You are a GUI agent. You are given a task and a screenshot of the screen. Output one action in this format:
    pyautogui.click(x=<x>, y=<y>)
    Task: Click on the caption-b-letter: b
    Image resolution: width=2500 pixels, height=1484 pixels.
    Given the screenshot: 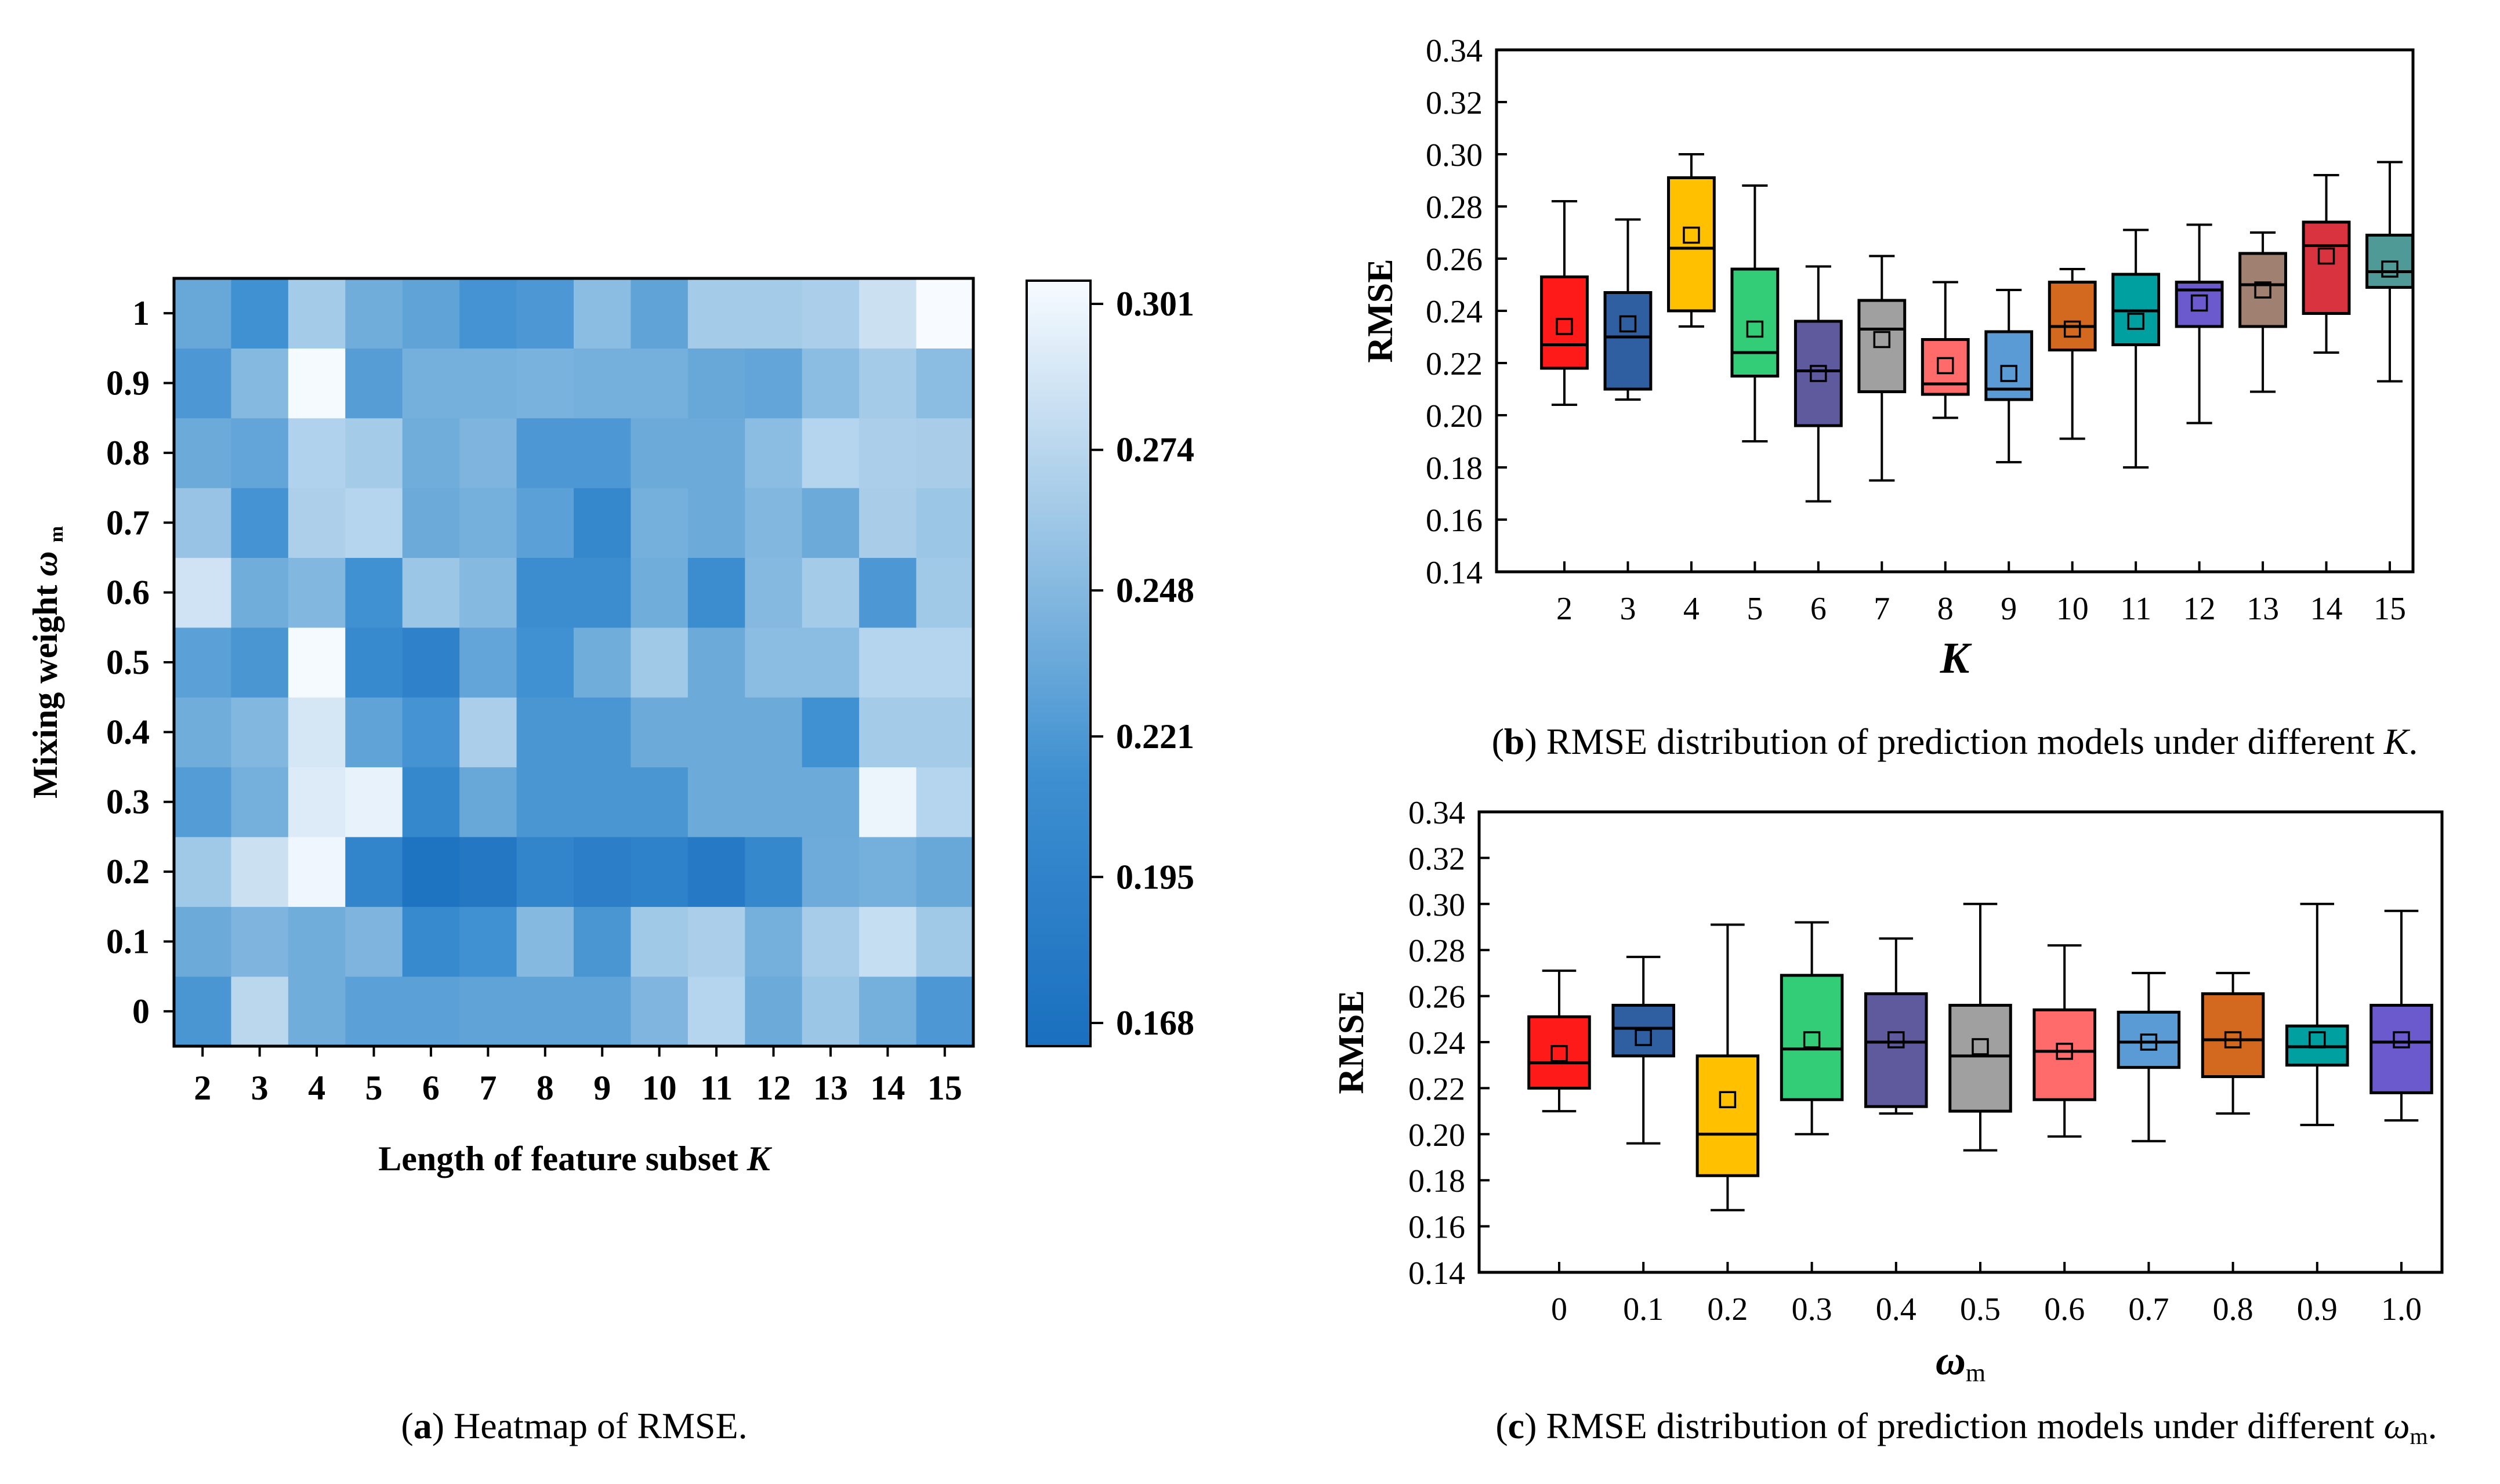 What is the action you would take?
    pyautogui.click(x=1514, y=742)
    